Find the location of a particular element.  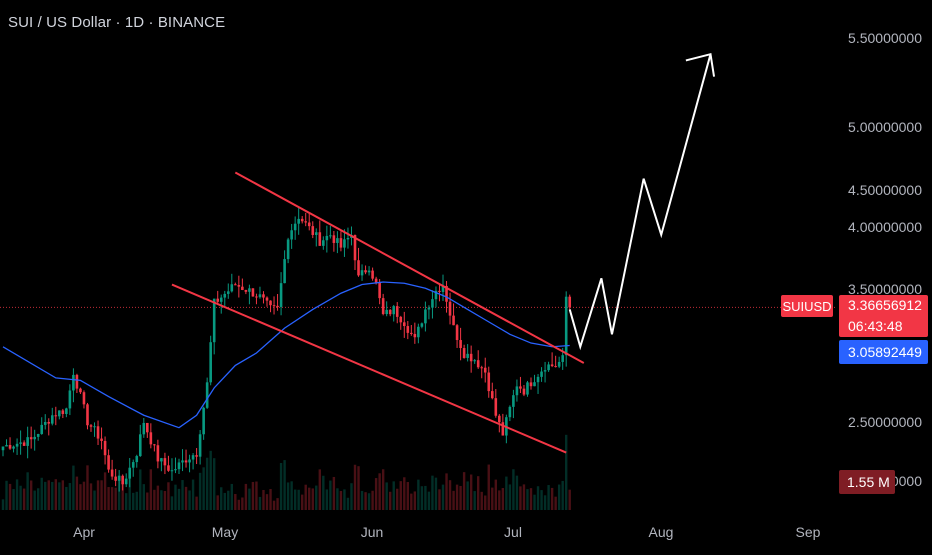

x-tick-label: May is located at coordinates (225, 532).